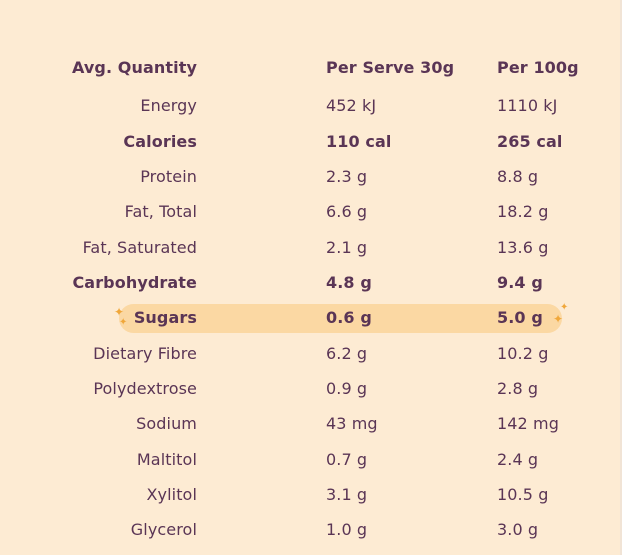  Describe the element at coordinates (528, 423) in the screenshot. I see `row-per-100g: 142 mg` at that location.